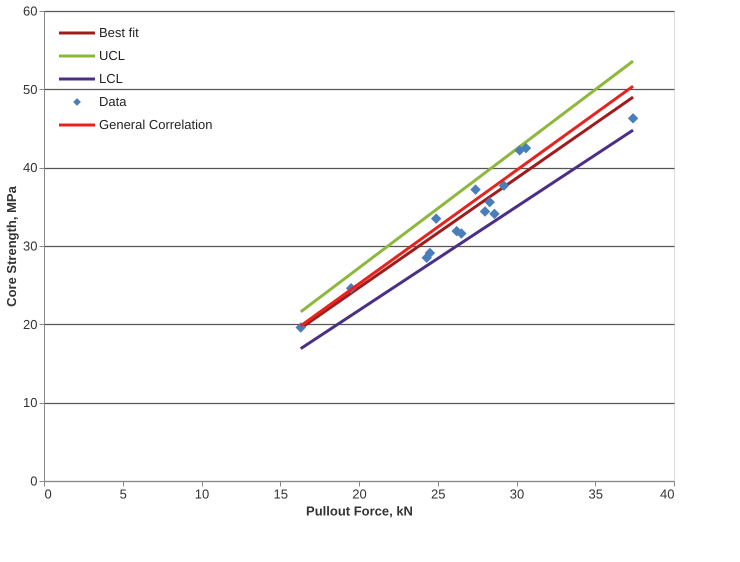 This screenshot has height=562, width=740. What do you see at coordinates (30, 168) in the screenshot?
I see `y-tick-label: 40` at bounding box center [30, 168].